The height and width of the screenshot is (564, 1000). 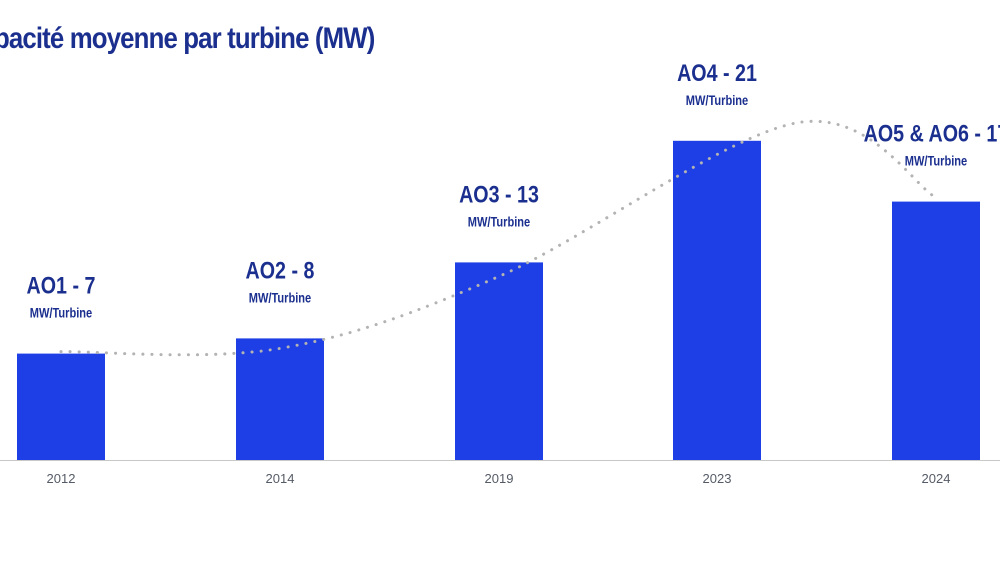 I want to click on x-tick-label-2019: 2019, so click(x=499, y=478).